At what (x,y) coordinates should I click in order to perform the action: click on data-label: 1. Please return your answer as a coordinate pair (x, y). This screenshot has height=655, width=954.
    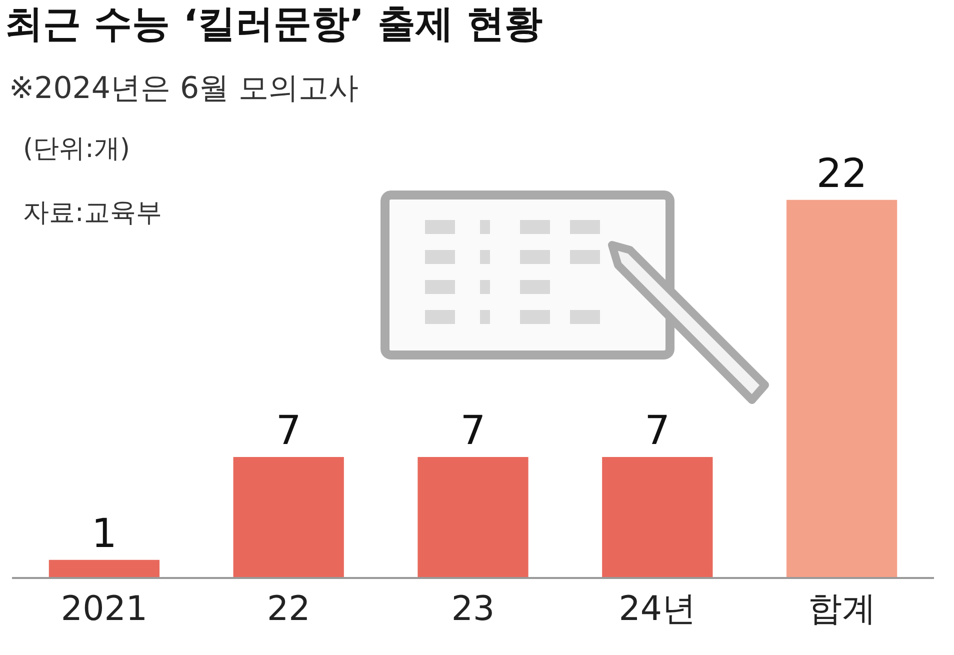
    Looking at the image, I should click on (104, 533).